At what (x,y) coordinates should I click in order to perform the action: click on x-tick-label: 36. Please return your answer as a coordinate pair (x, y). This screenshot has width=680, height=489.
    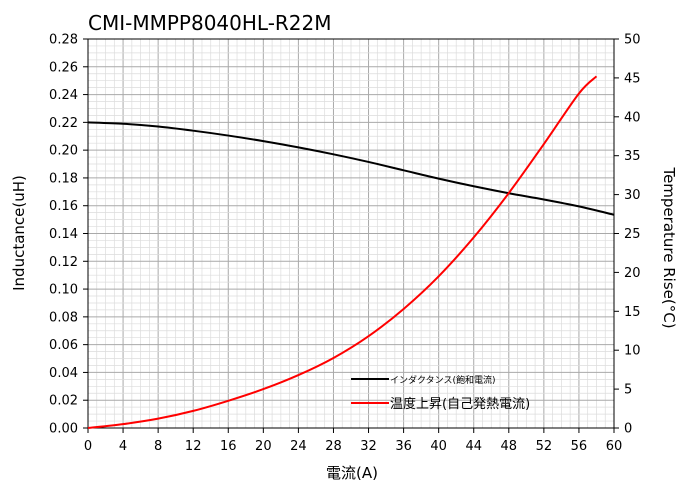
    Looking at the image, I should click on (403, 446).